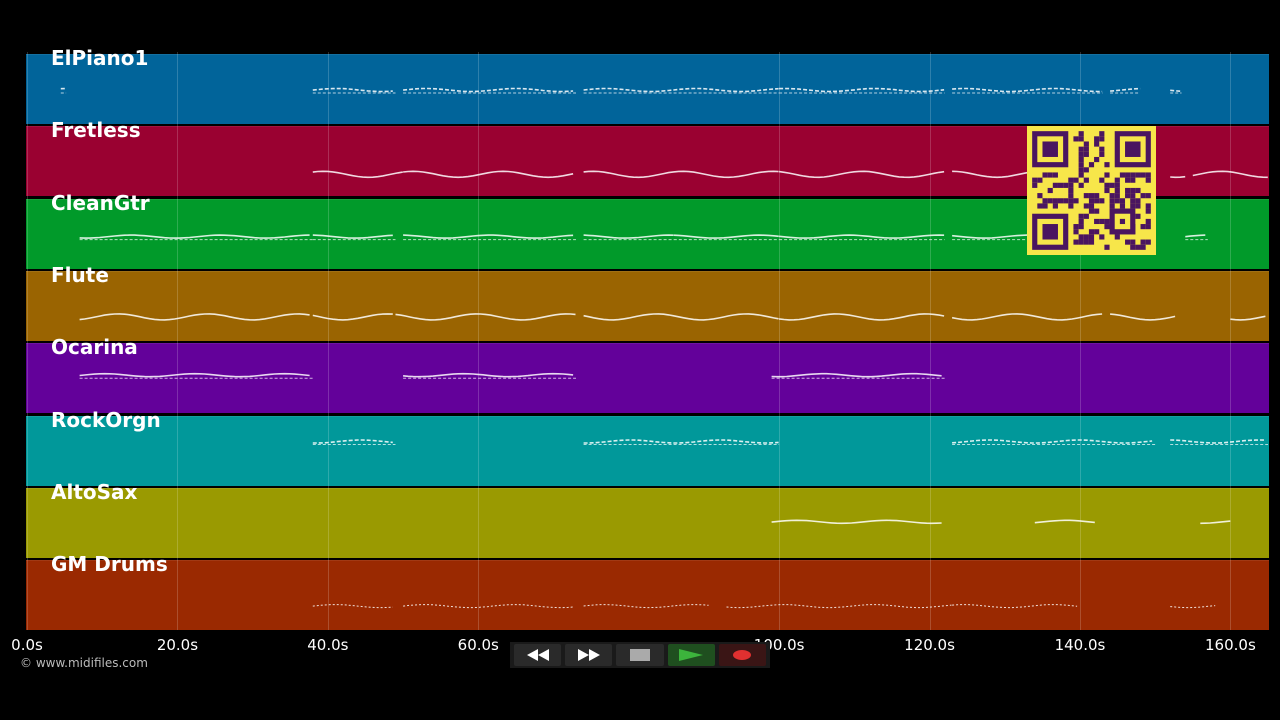  What do you see at coordinates (106, 419) in the screenshot?
I see `track-name: RockOrgn` at bounding box center [106, 419].